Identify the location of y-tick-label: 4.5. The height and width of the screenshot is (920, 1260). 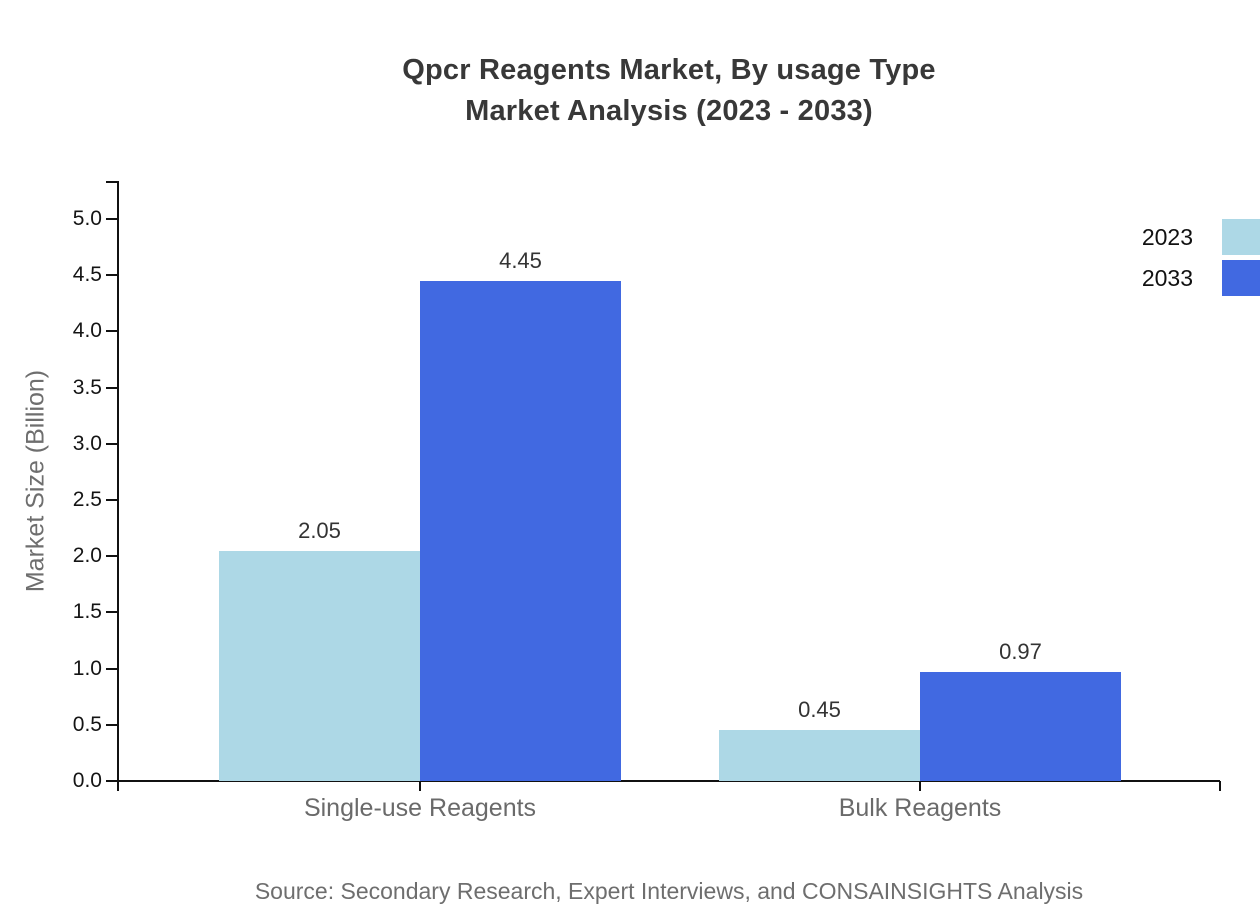
(87, 275).